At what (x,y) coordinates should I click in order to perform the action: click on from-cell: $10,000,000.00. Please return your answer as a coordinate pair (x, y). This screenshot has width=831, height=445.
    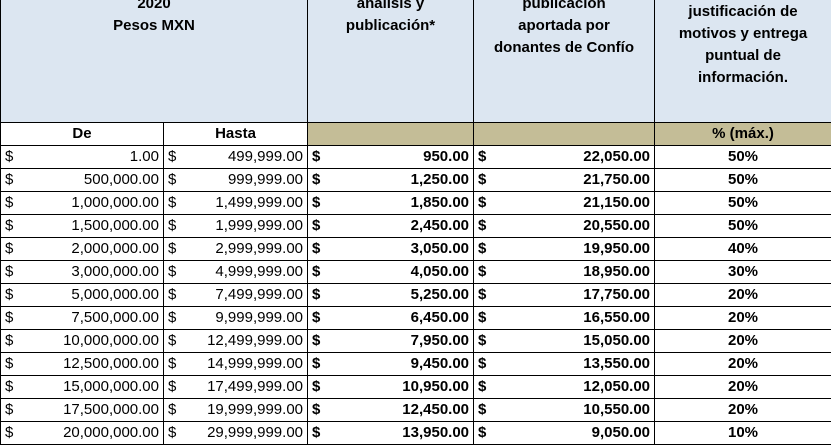
    Looking at the image, I should click on (82, 341).